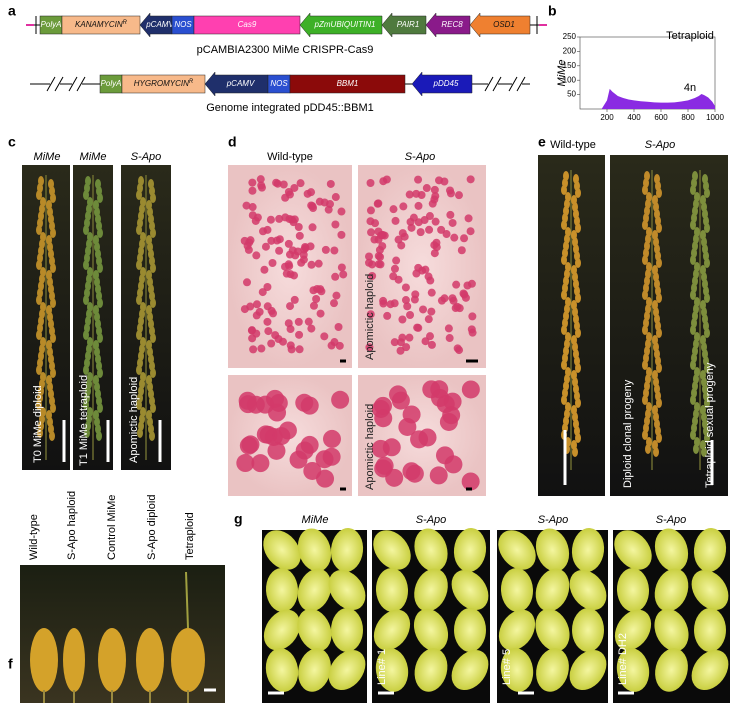  I want to click on photo-label: Apomictic haploid, so click(370, 317).